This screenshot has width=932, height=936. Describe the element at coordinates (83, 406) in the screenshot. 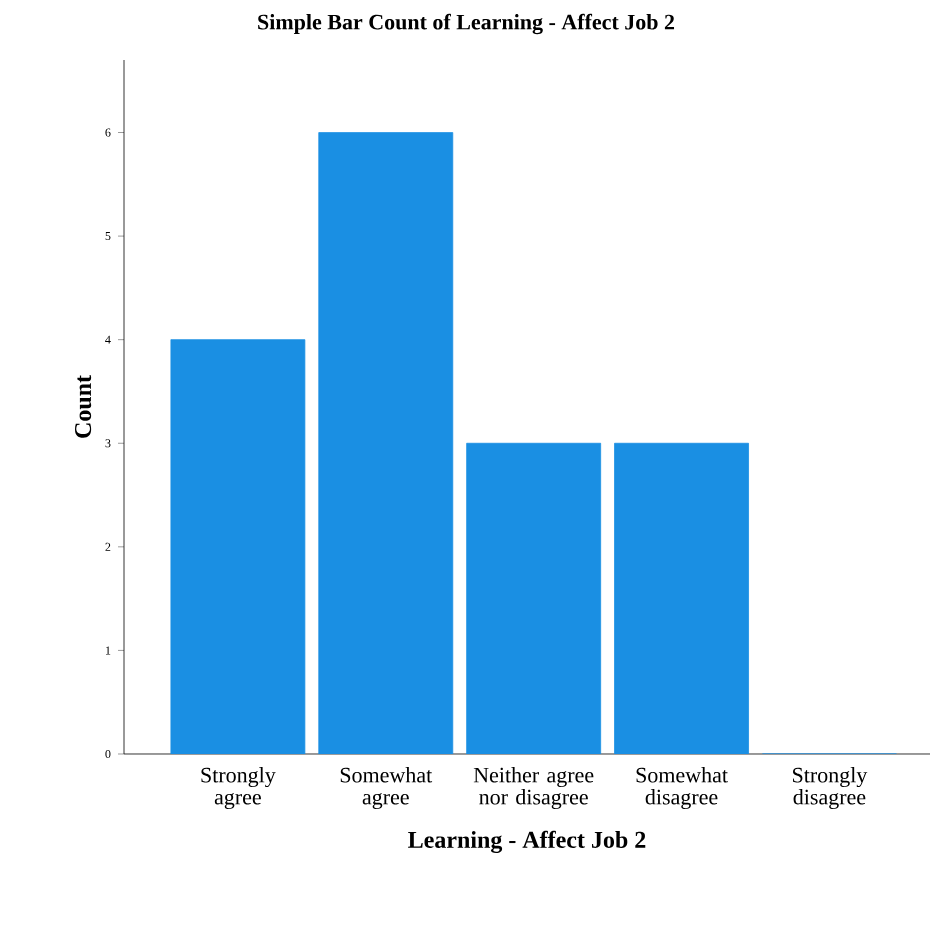

I see `y-axis-title: Count` at that location.